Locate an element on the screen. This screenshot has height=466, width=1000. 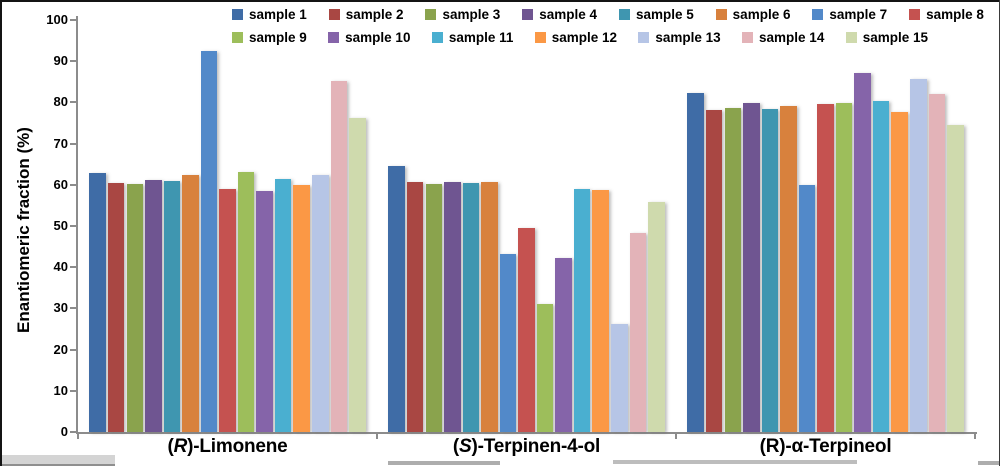
legend-item: sample 7 is located at coordinates (849, 14).